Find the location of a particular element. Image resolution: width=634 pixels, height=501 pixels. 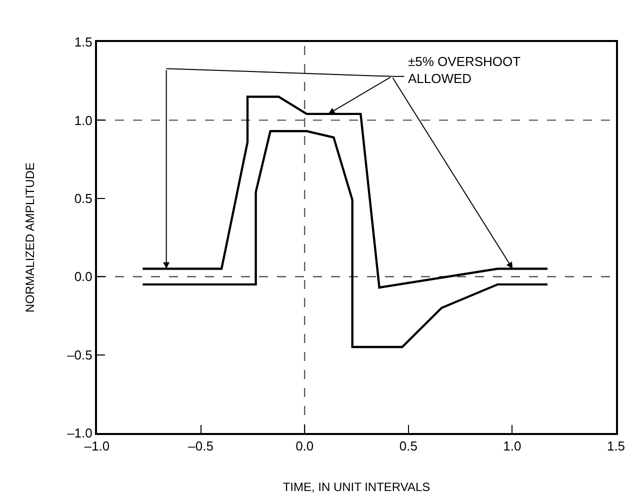

x-tick-label: 0.5 is located at coordinates (408, 446).